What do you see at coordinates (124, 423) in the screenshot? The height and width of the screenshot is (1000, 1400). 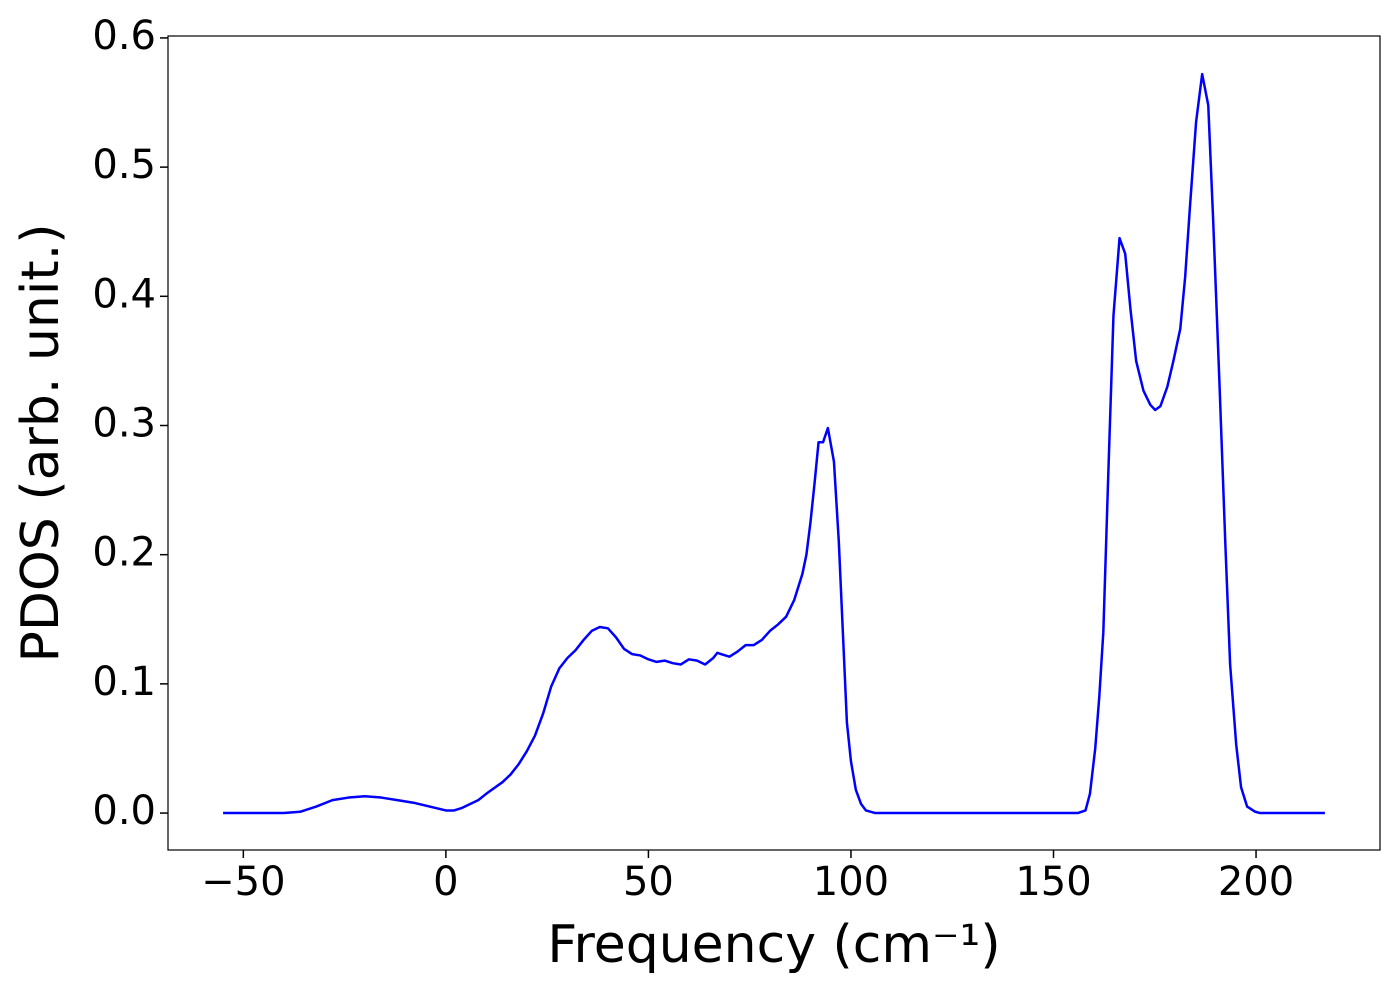 I see `y-tick-label: 0.3` at bounding box center [124, 423].